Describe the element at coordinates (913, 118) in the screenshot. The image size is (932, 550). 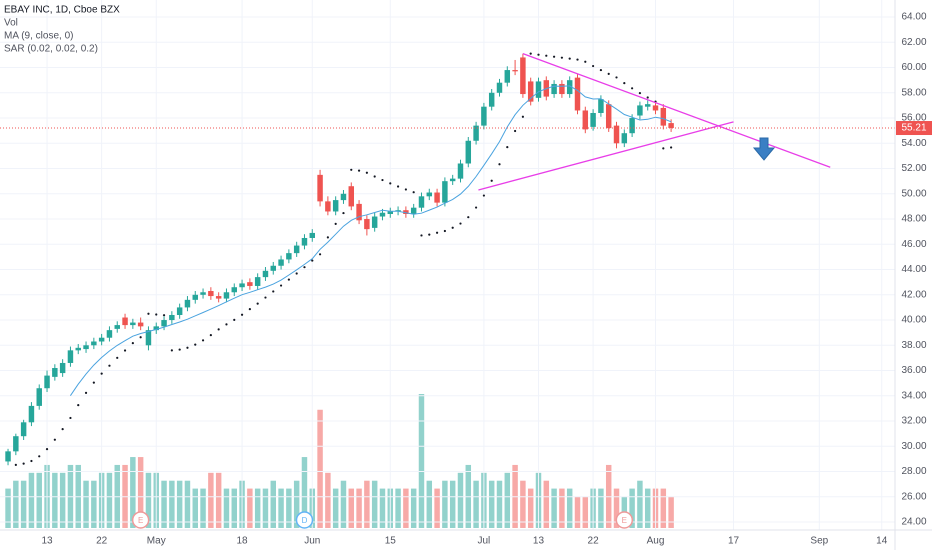
I see `y-tick-label: 56.00` at that location.